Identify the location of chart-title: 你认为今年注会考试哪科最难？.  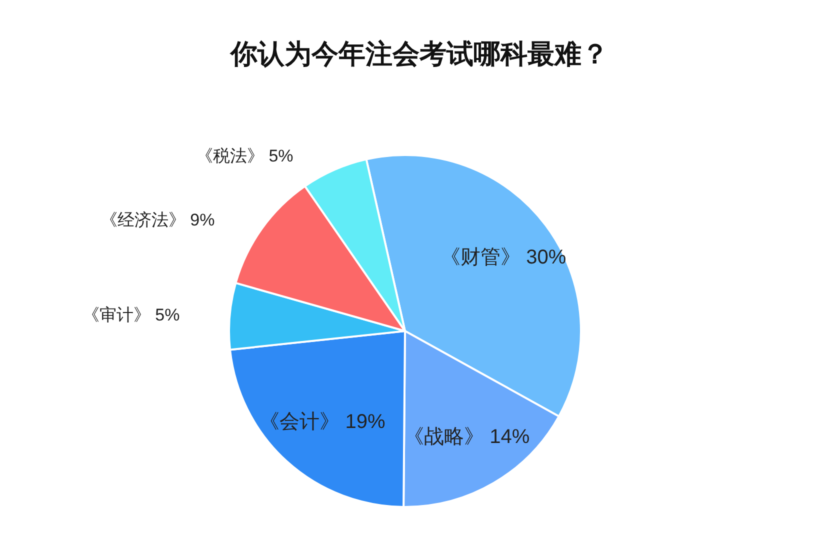
(419, 54).